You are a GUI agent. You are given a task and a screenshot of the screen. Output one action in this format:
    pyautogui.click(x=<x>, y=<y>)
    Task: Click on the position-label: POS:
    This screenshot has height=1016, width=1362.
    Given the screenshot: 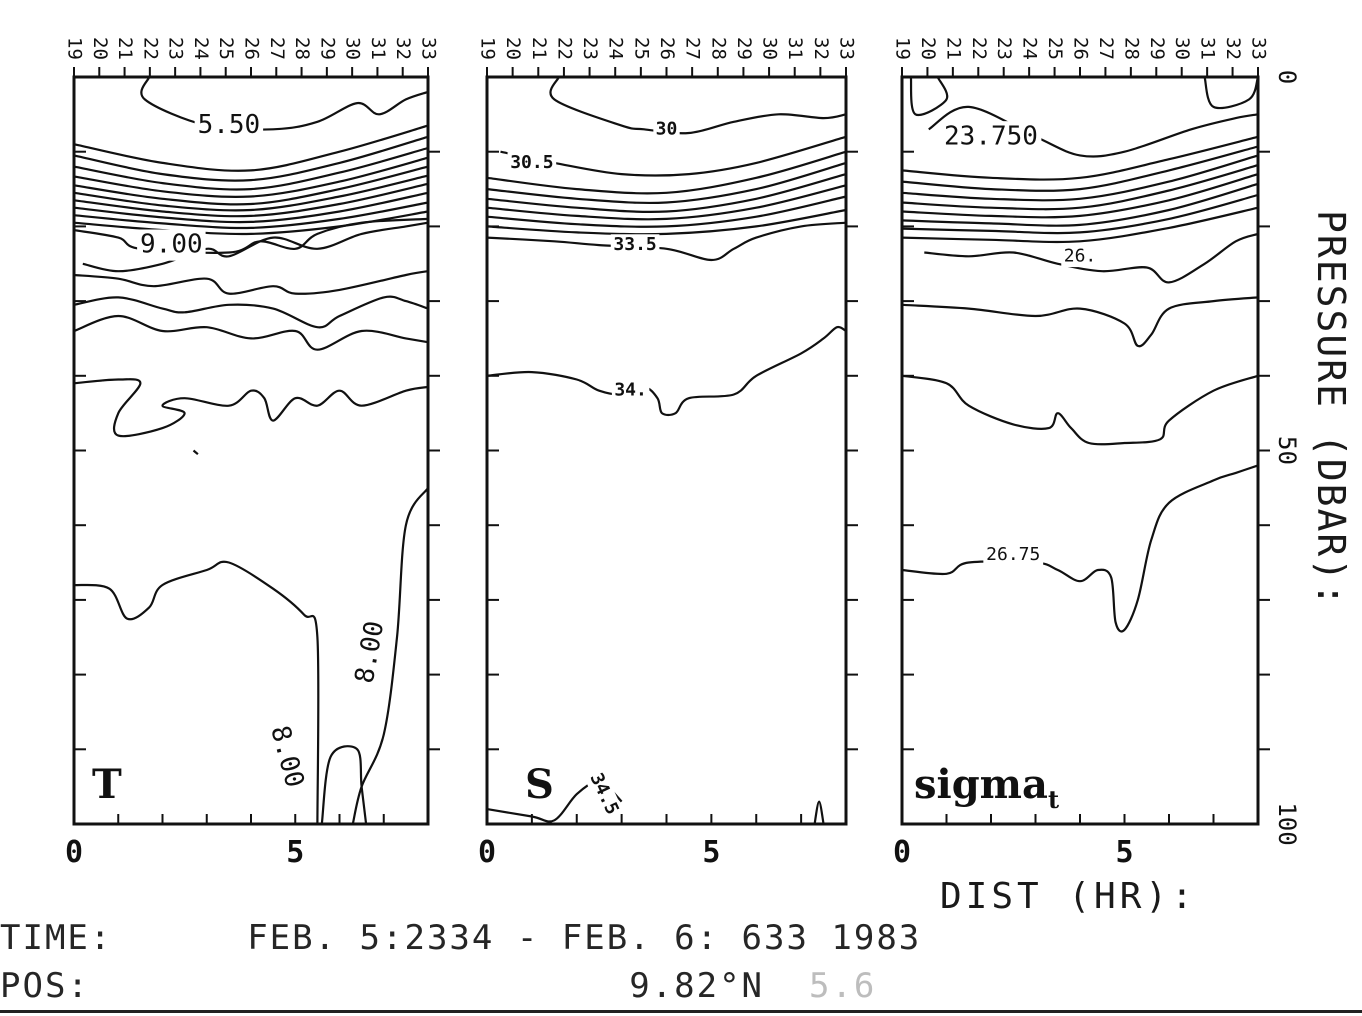 What is the action you would take?
    pyautogui.click(x=45, y=986)
    